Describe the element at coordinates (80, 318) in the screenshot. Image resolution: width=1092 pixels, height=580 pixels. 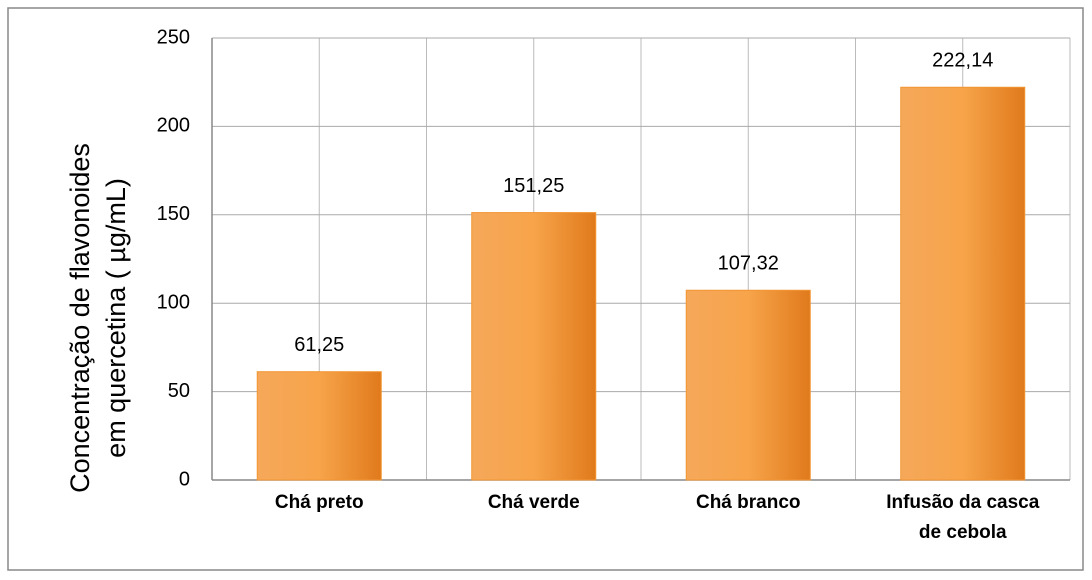
I see `y-axis-label: Concentração de flavonoides` at that location.